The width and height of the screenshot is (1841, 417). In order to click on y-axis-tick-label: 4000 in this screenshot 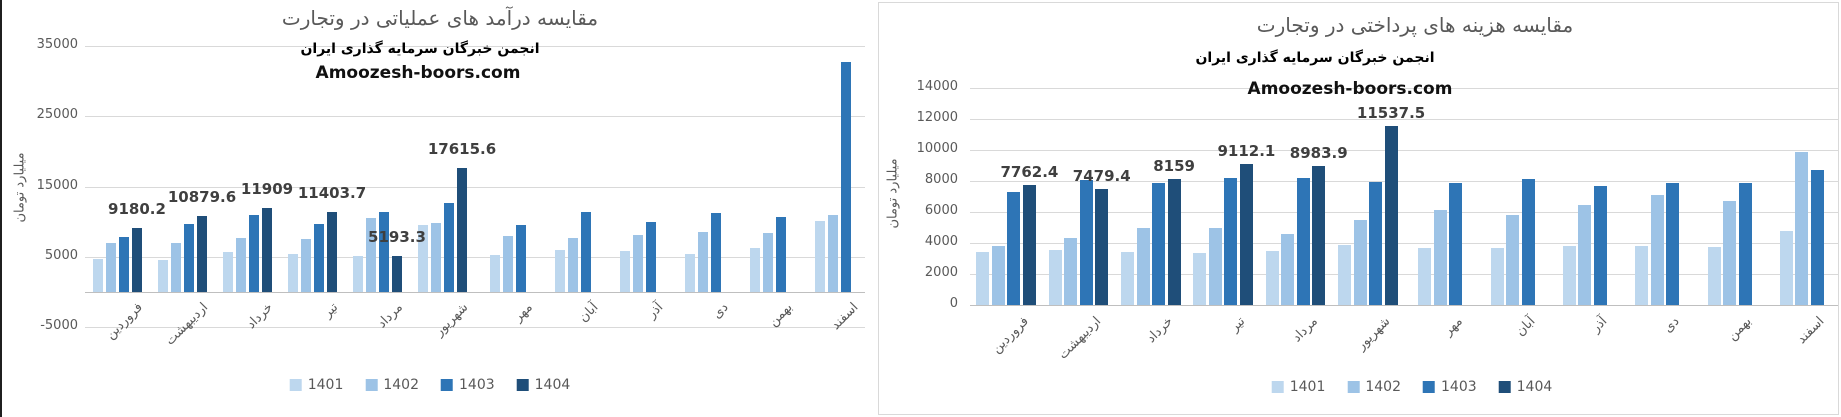, I will do `click(941, 241)`.